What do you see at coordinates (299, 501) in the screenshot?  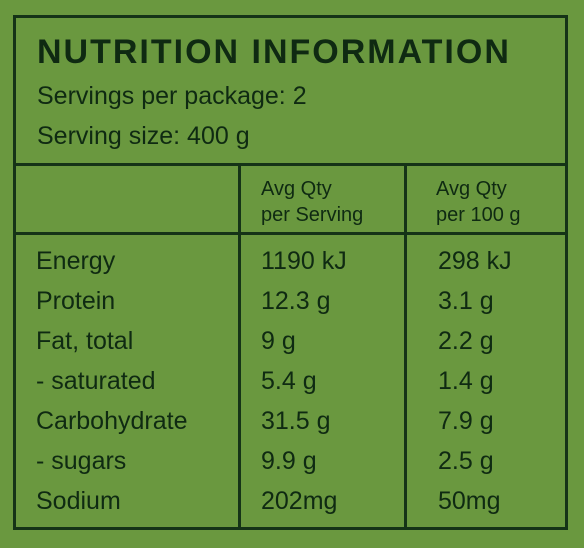 I see `per-serving-value: 202mg` at bounding box center [299, 501].